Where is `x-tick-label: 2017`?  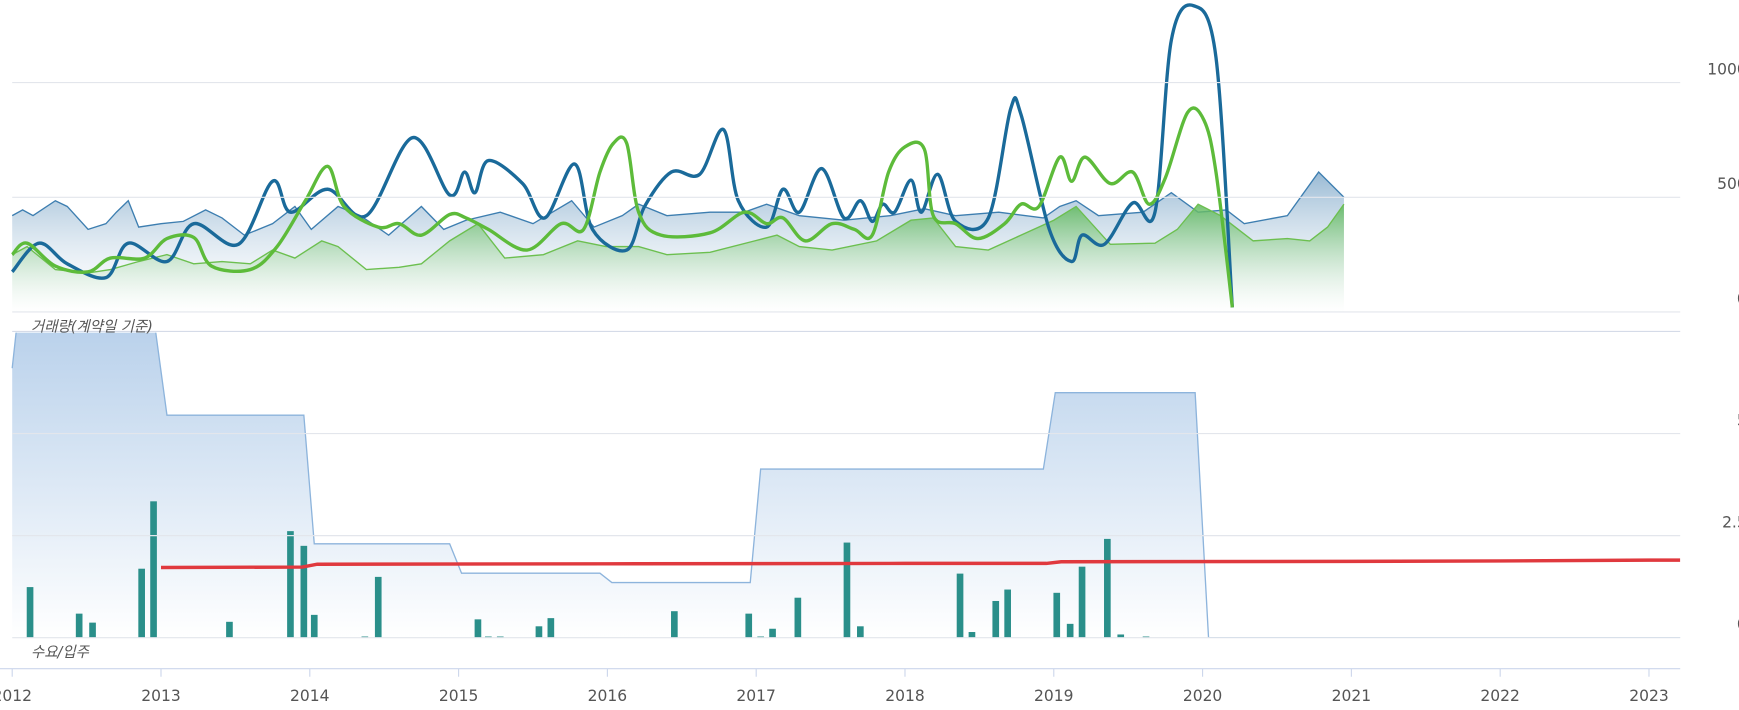
x-tick-label: 2017 is located at coordinates (755, 695).